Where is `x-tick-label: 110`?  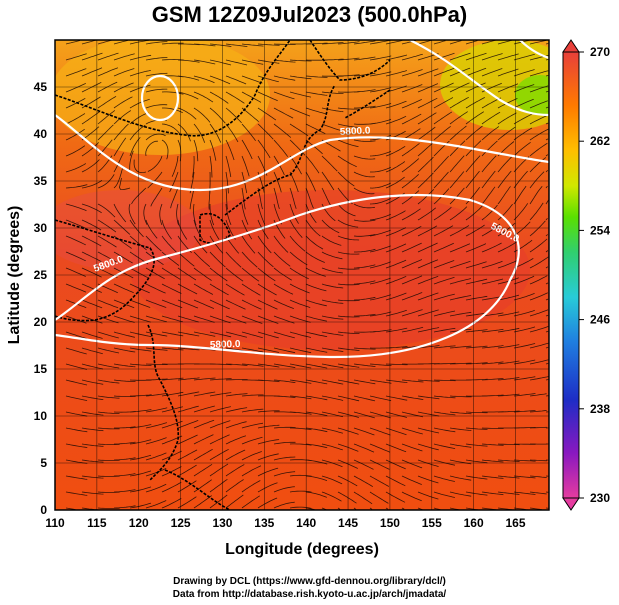
x-tick-label: 110 is located at coordinates (55, 523).